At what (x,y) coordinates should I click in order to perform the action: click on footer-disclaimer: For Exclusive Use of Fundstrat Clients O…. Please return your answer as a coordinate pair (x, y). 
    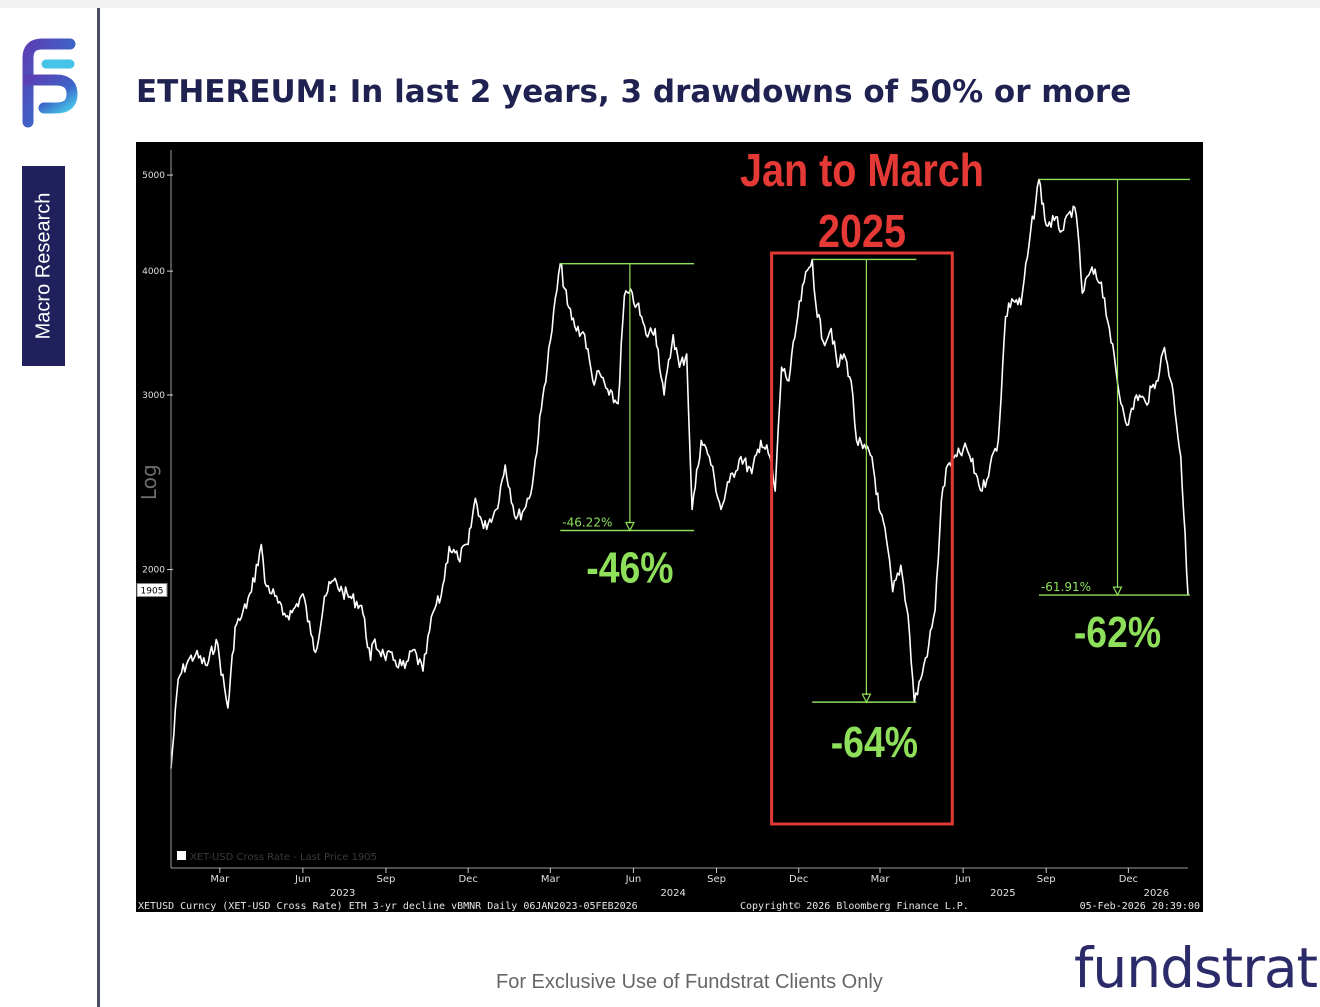
    Looking at the image, I should click on (689, 982).